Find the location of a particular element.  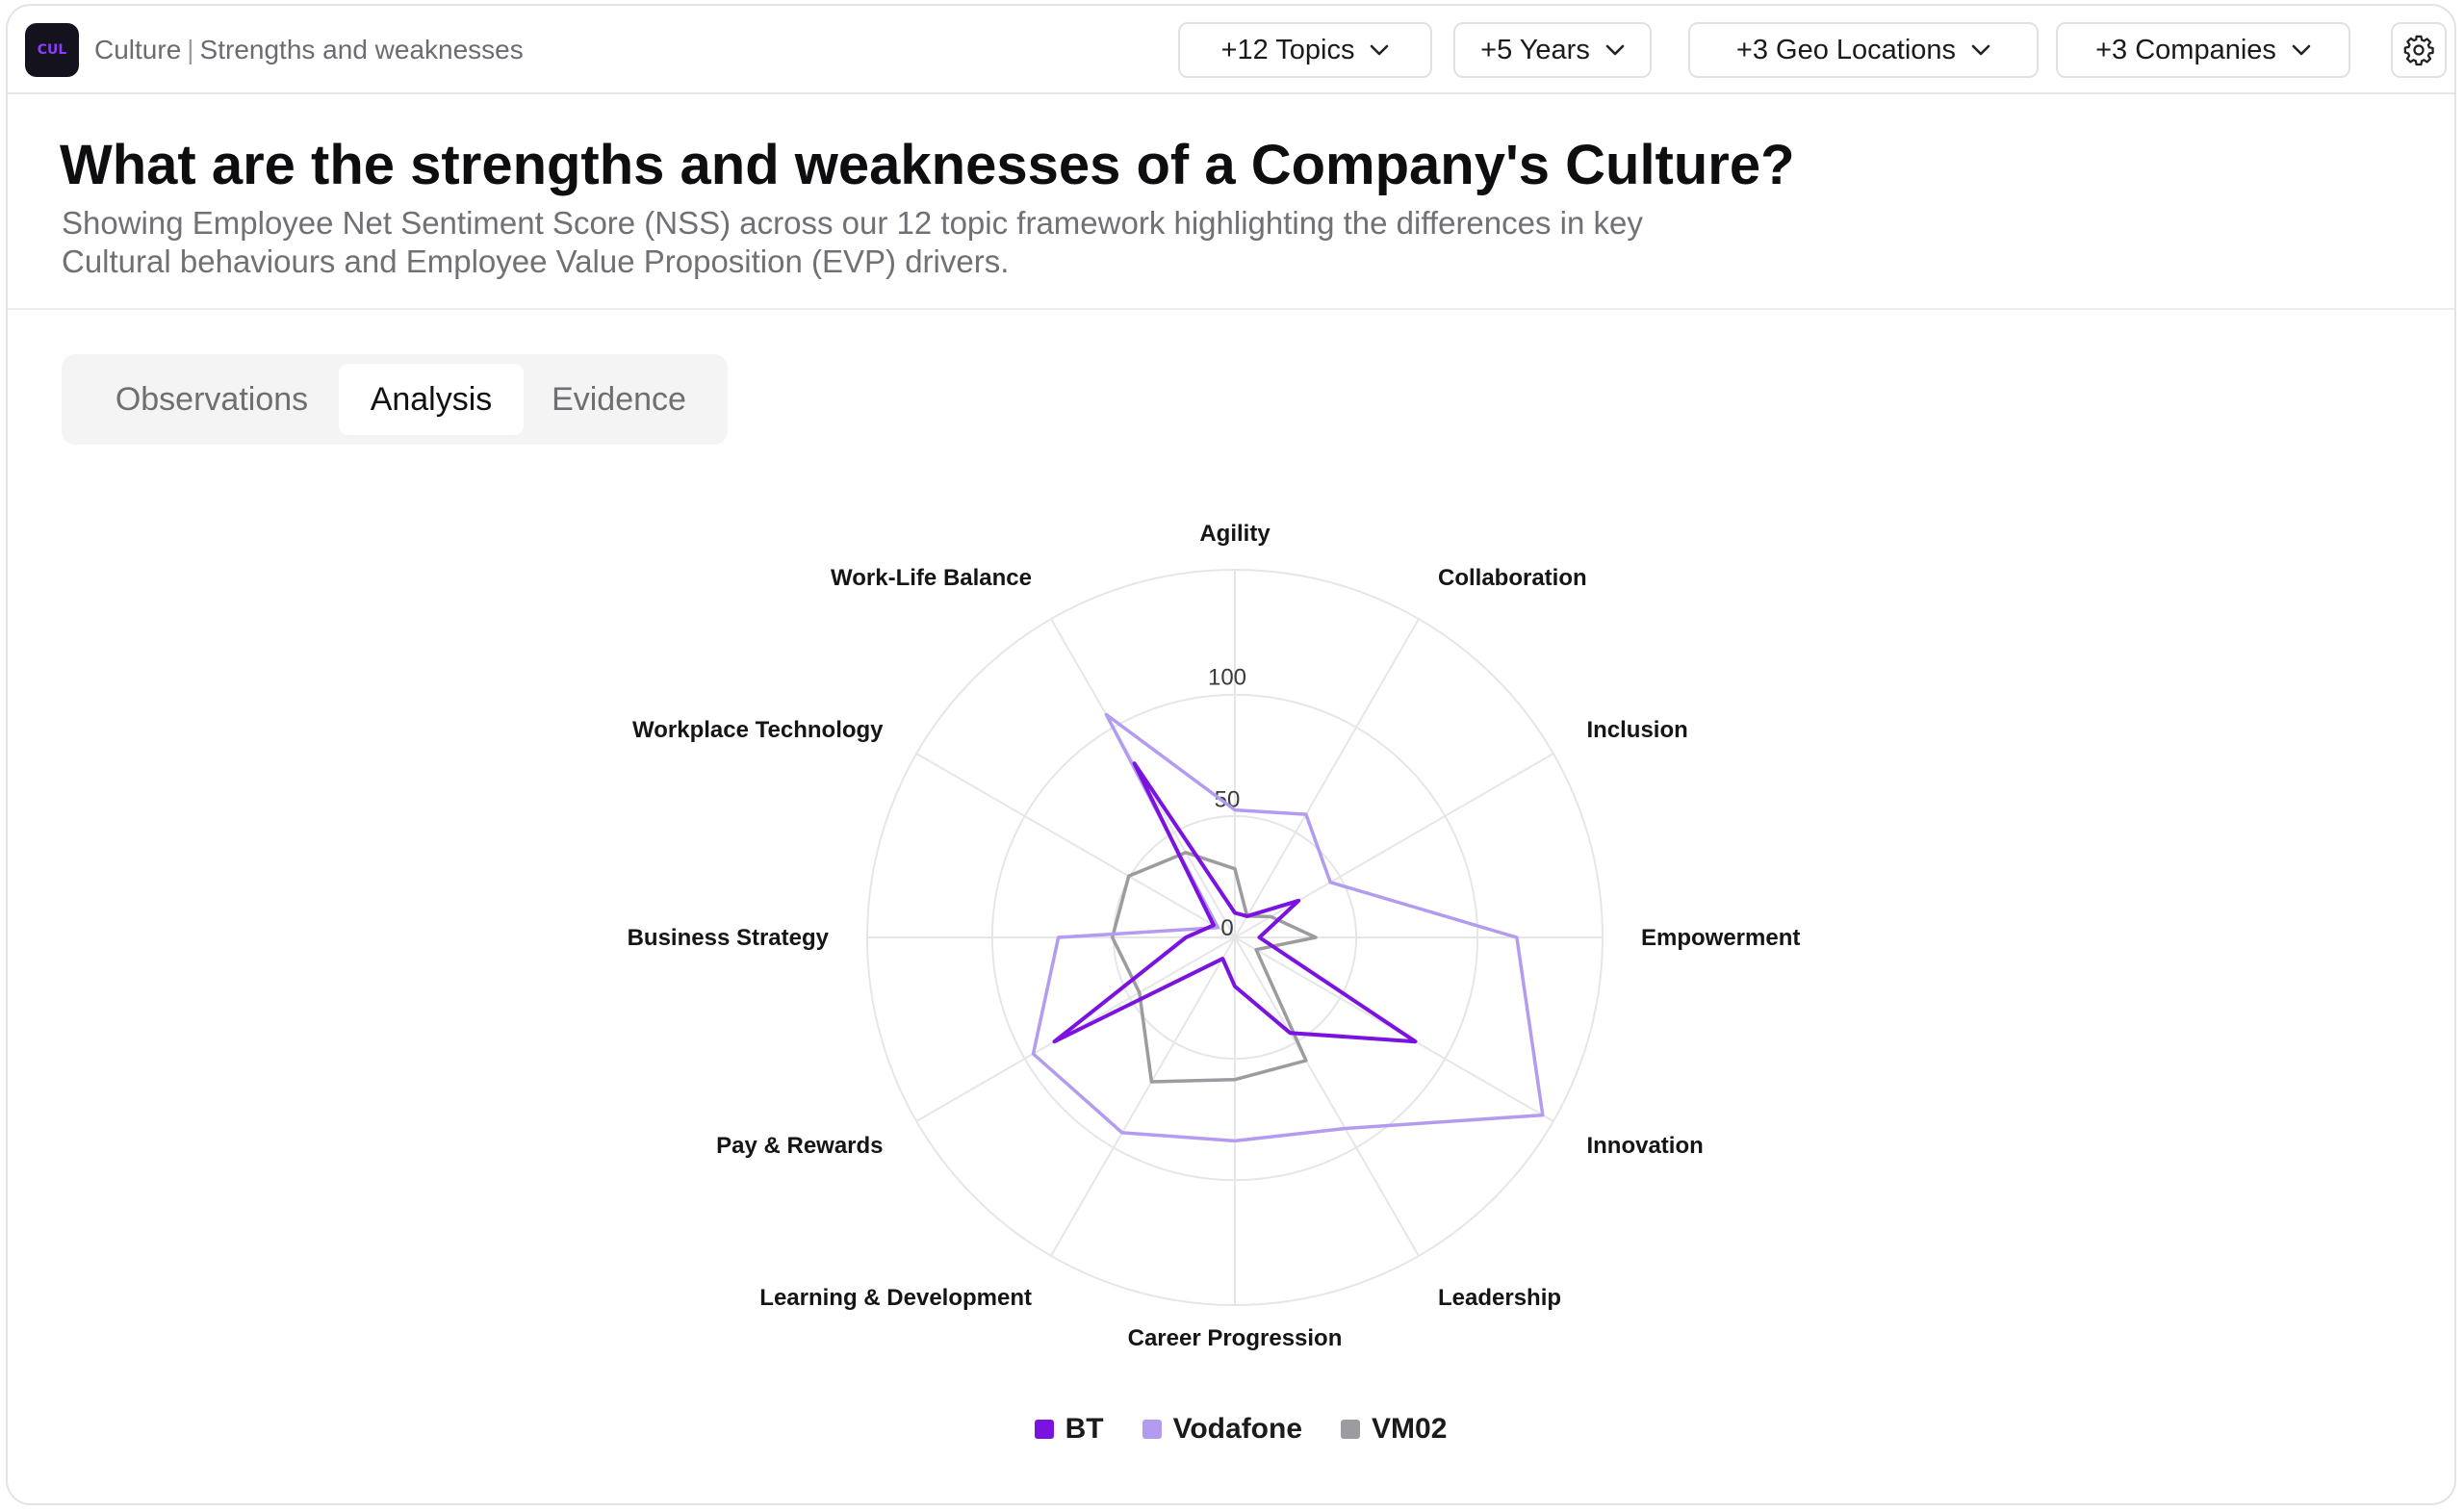

companies-filter: +3 Companies is located at coordinates (2203, 50).